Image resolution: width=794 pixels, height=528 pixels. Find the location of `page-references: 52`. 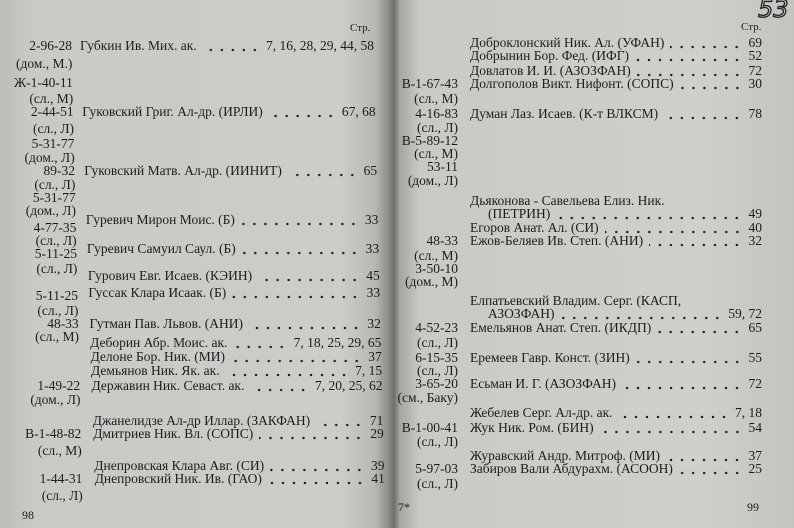

page-references: 52 is located at coordinates (755, 55).